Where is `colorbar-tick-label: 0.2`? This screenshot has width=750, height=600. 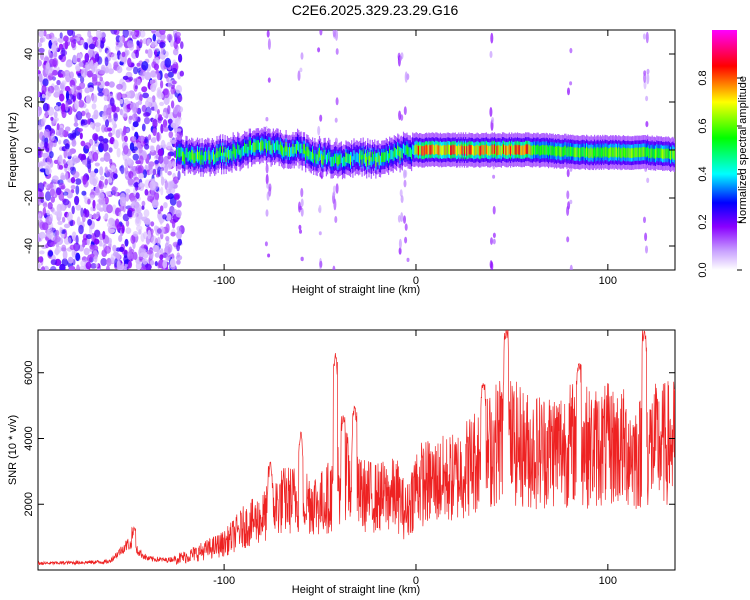
colorbar-tick-label: 0.2 is located at coordinates (703, 221).